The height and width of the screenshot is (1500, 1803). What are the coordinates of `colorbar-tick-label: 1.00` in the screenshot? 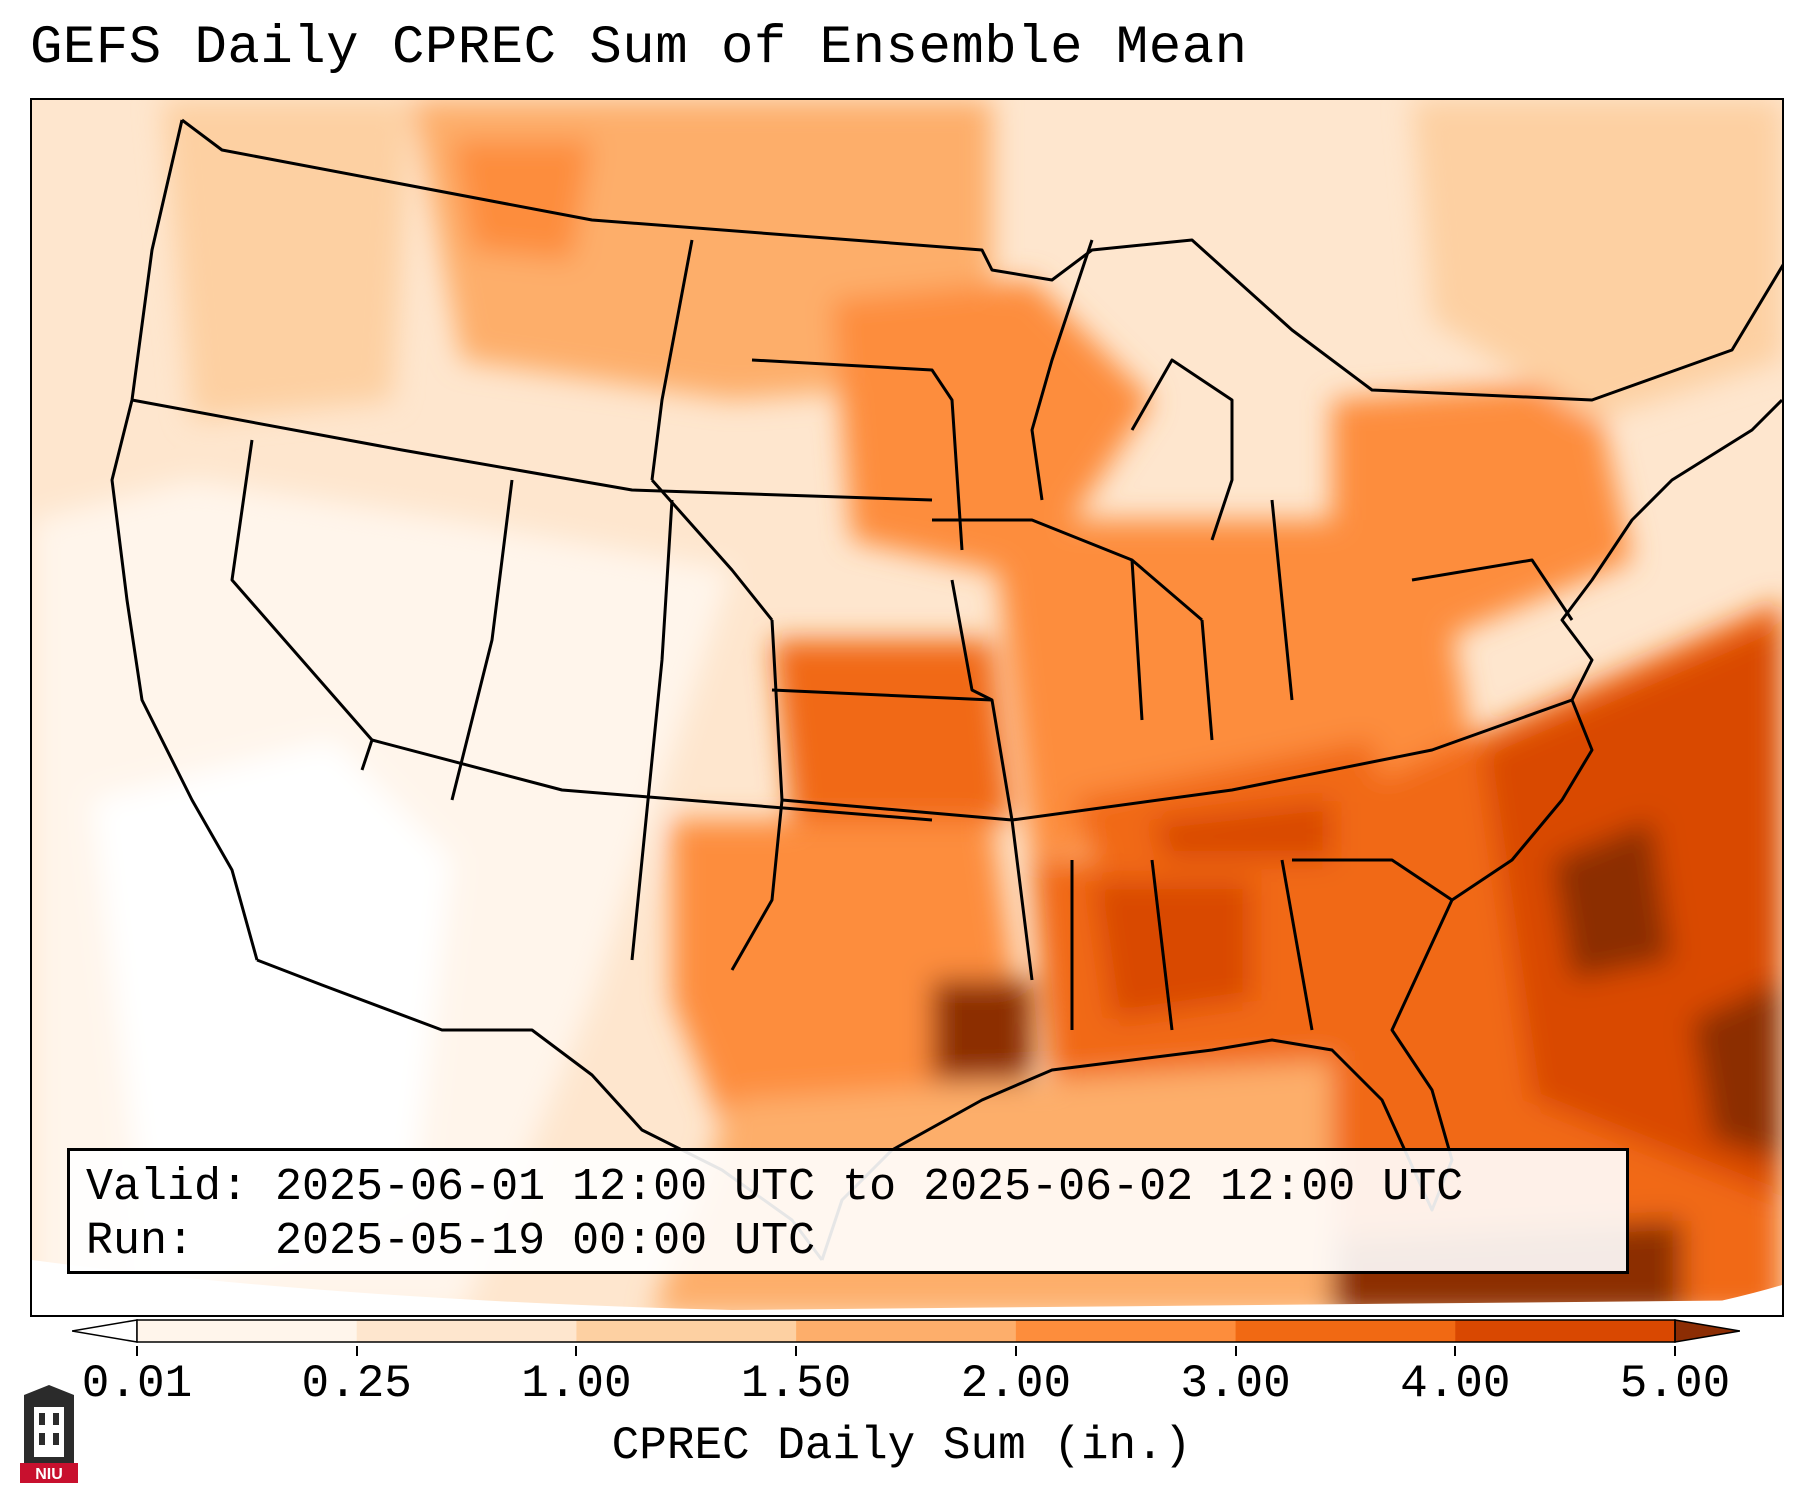 It's located at (576, 1384).